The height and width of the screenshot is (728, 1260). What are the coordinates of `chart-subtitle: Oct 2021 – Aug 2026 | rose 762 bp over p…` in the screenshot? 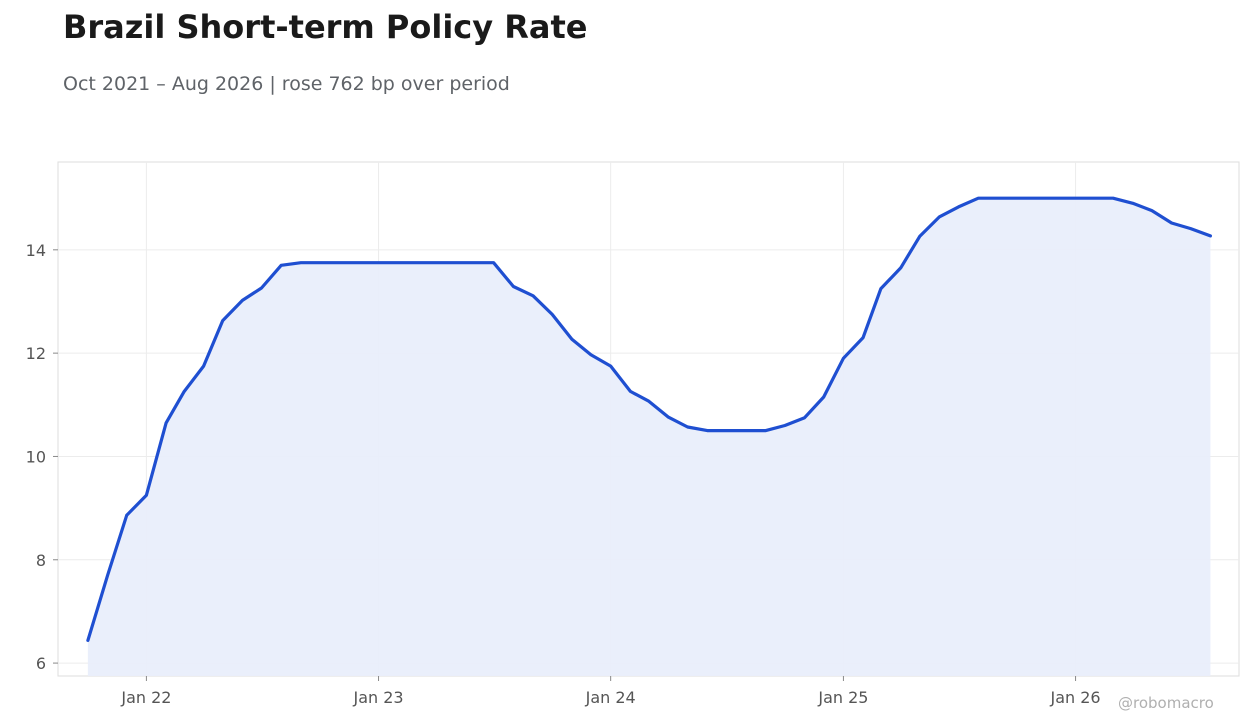 It's located at (286, 84).